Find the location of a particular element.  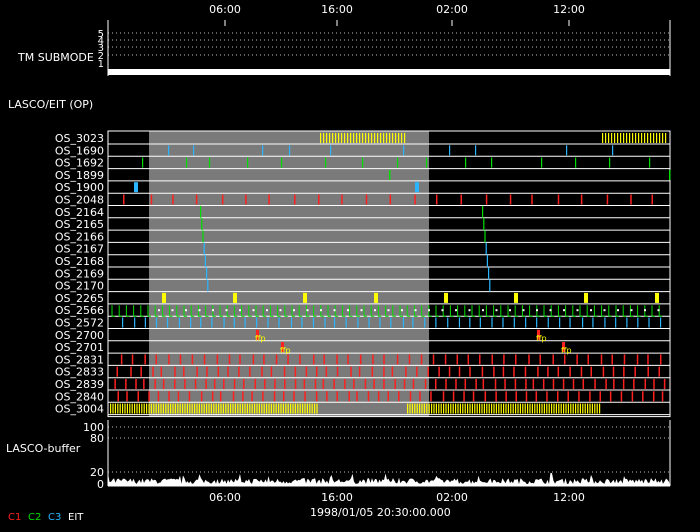

row-os_2833: OS_2833 is located at coordinates (362, 372).